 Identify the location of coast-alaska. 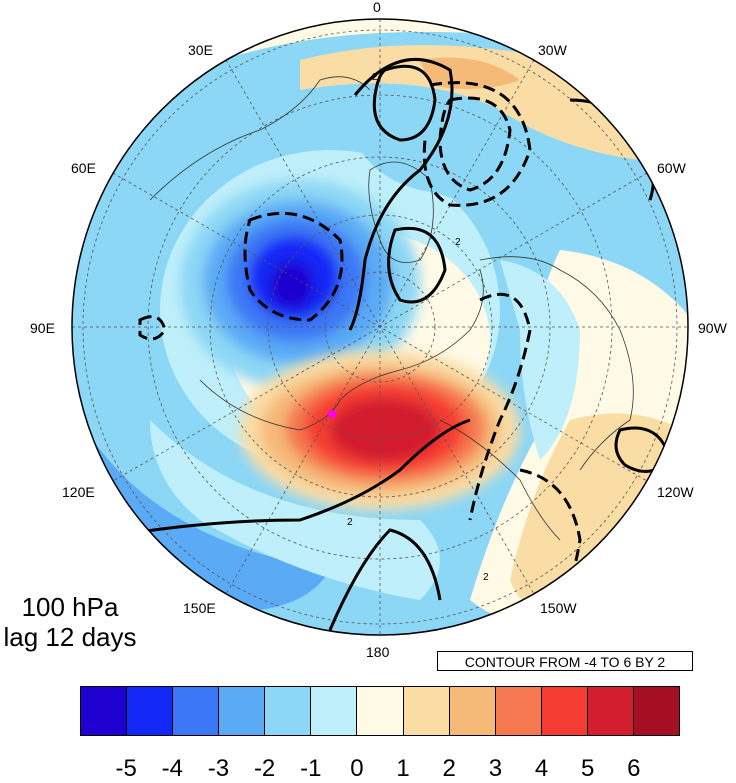
(500, 480).